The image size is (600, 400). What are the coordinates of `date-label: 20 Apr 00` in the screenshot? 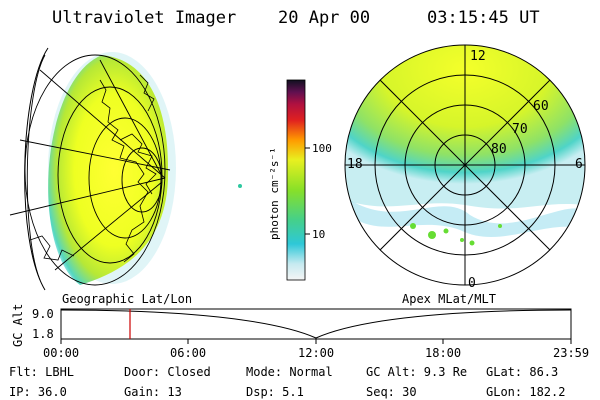 It's located at (324, 18).